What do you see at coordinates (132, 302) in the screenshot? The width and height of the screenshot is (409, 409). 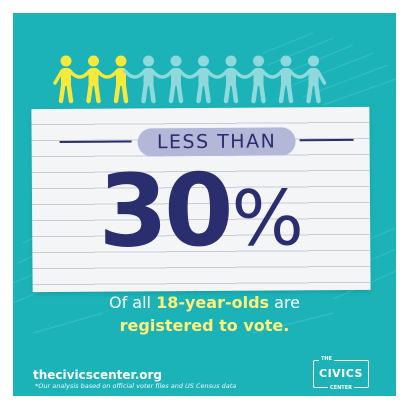 I see `caption-prefix: Of all` at bounding box center [132, 302].